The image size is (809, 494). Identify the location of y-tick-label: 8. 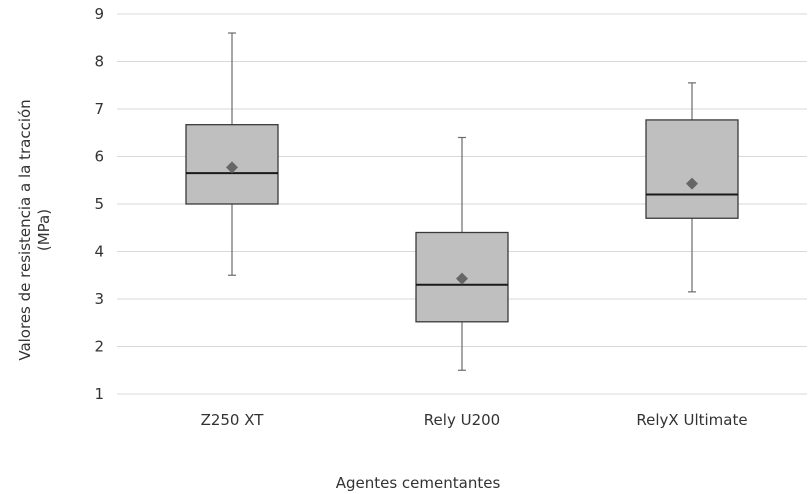
(99, 62).